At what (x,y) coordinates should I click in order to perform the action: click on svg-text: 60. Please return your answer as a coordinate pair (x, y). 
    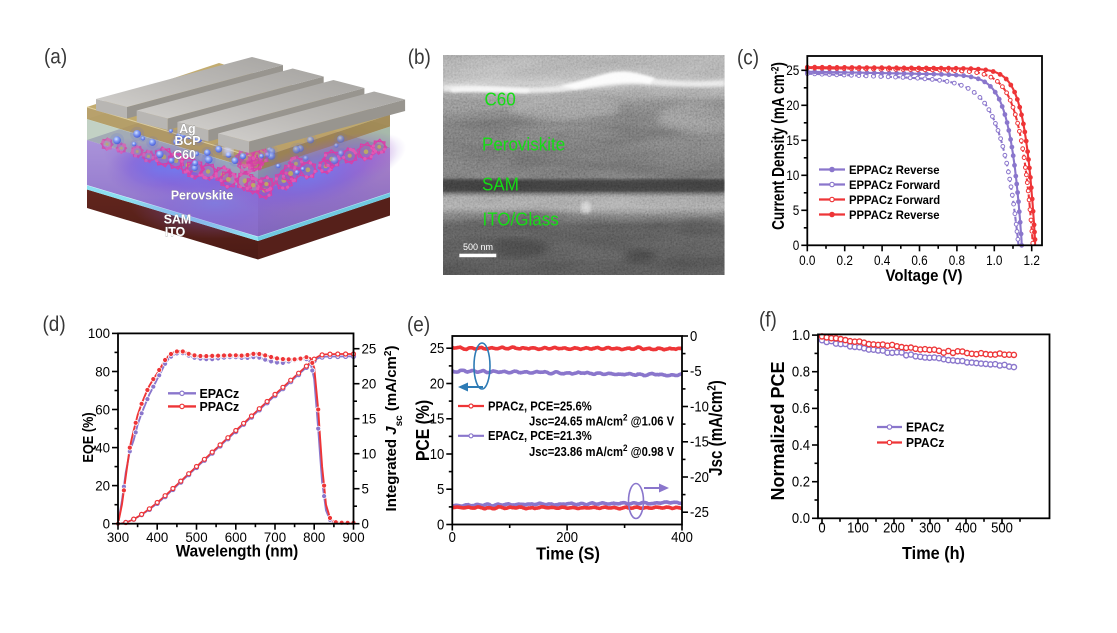
    Looking at the image, I should click on (102, 409).